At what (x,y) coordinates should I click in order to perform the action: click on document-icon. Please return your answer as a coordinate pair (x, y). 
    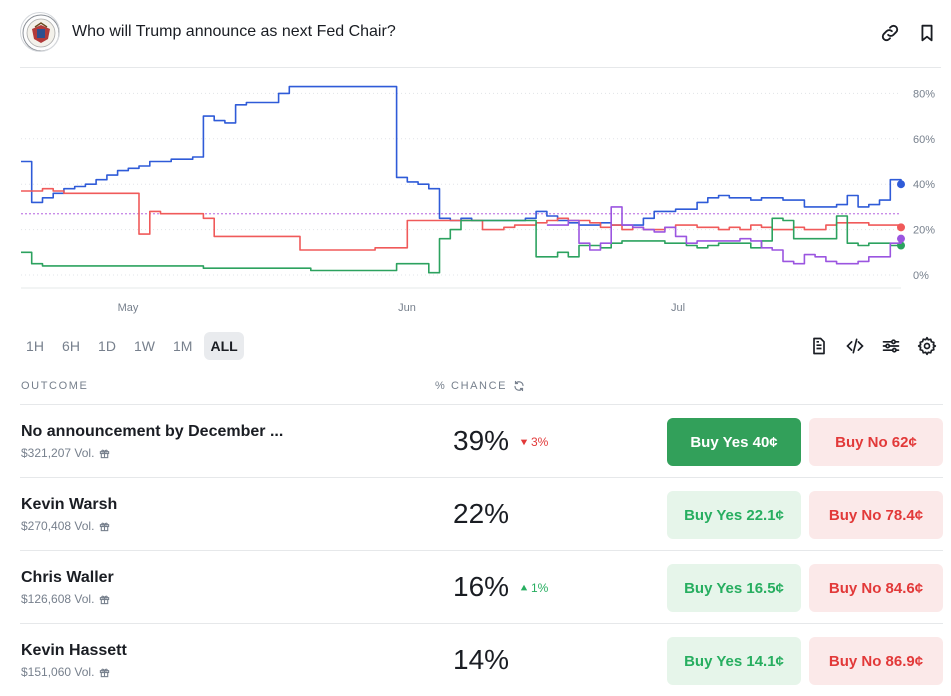
    Looking at the image, I should click on (819, 346).